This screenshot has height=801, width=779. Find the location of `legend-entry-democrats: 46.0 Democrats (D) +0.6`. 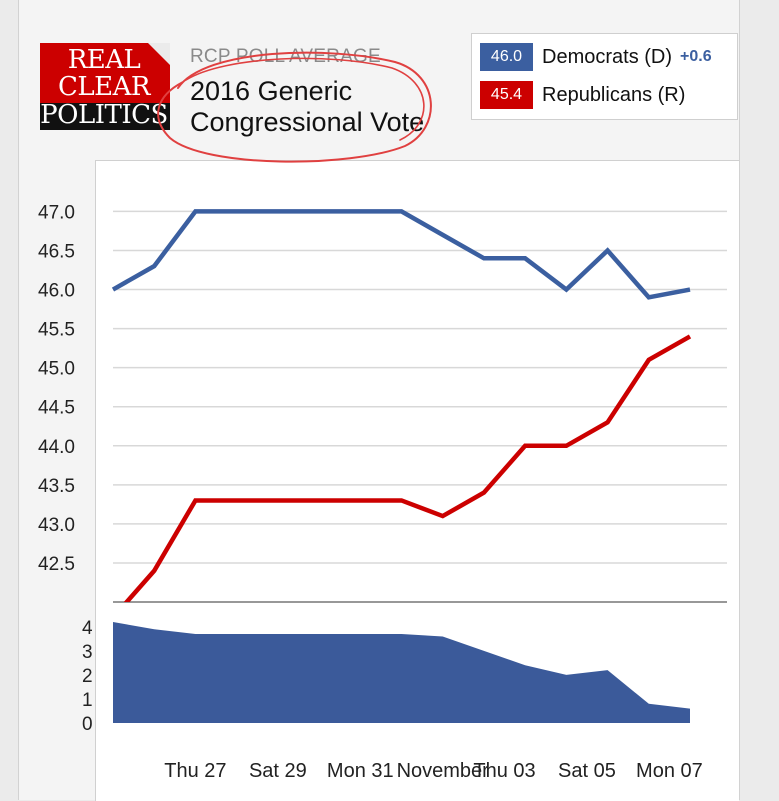

legend-entry-democrats: 46.0 Democrats (D) +0.6 is located at coordinates (596, 57).